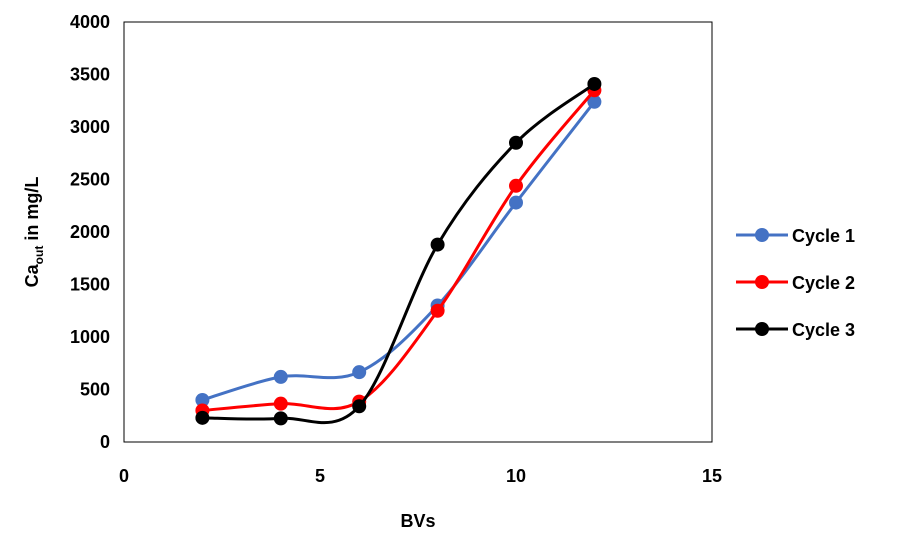  What do you see at coordinates (90, 180) in the screenshot?
I see `y-tick-label: 2500` at bounding box center [90, 180].